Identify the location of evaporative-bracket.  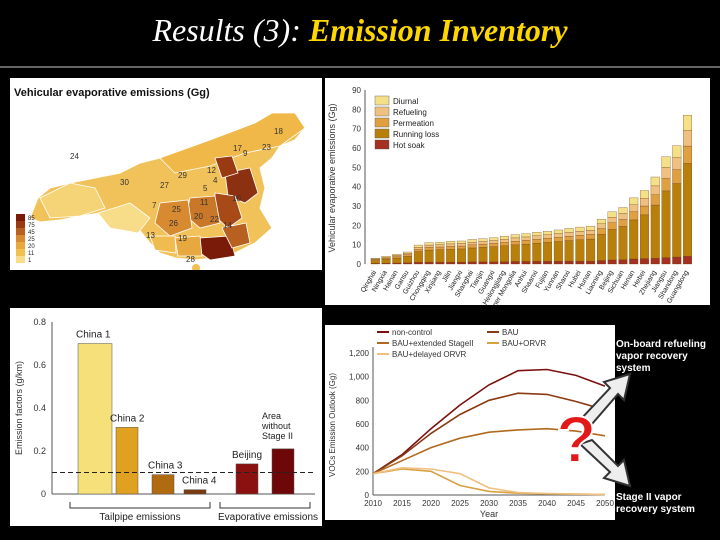
(265, 505).